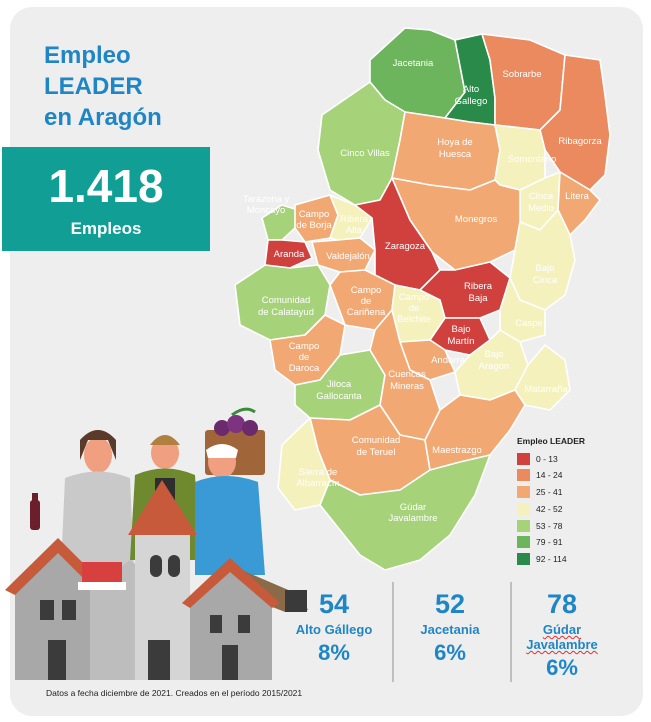  I want to click on label-bajo-cinca-1: Bajo, so click(544, 268).